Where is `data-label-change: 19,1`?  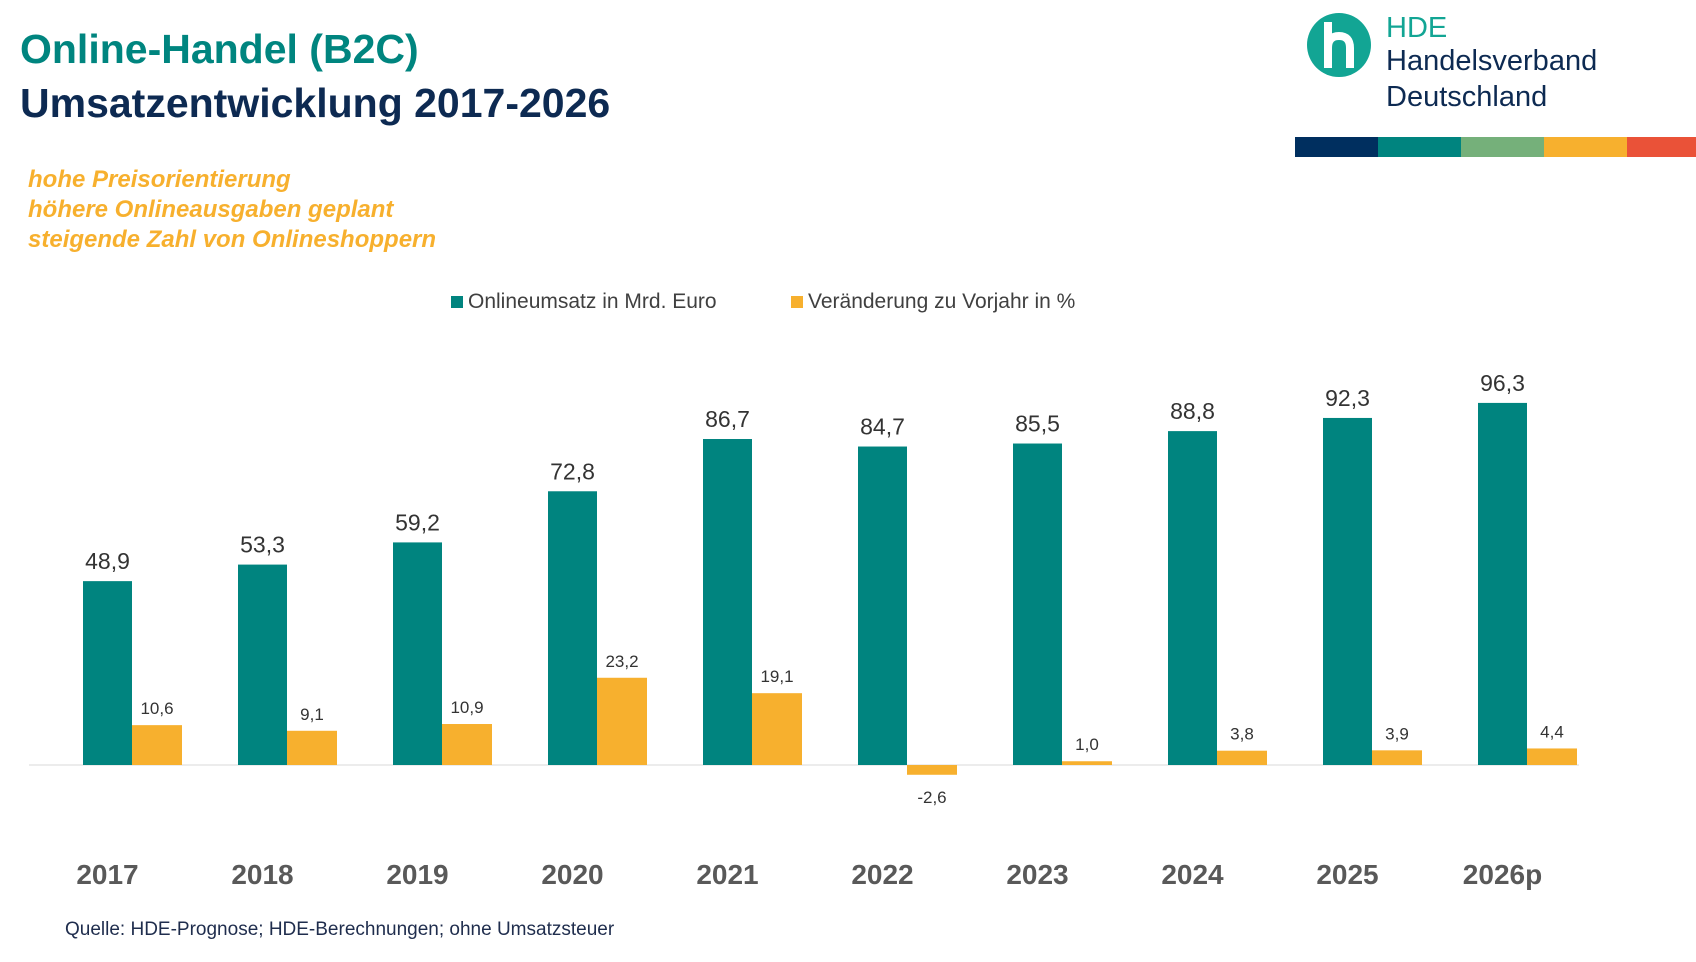 data-label-change: 19,1 is located at coordinates (776, 676).